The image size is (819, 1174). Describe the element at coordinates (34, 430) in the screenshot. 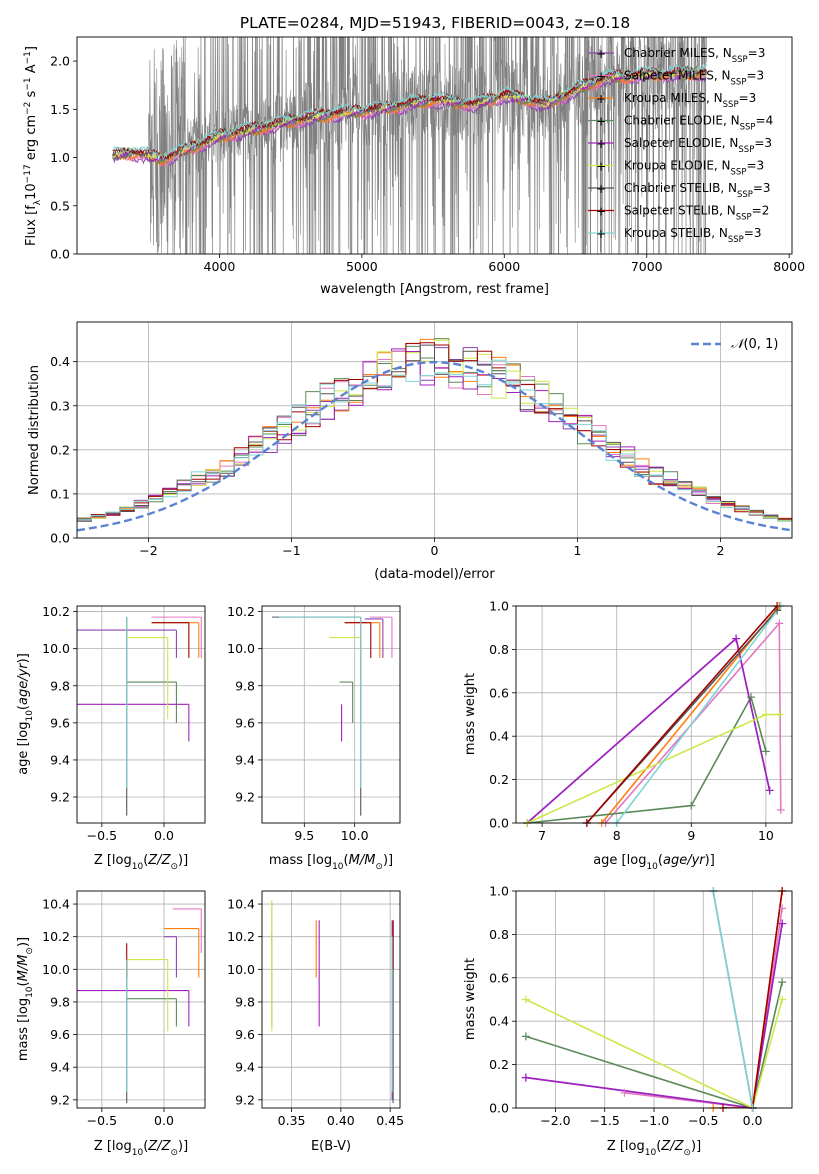

I see `y-axis-label: Normed distribution` at that location.